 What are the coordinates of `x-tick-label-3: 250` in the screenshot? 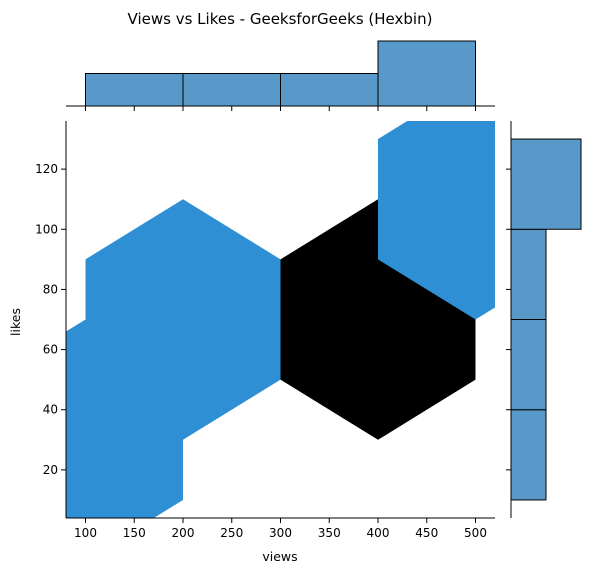 It's located at (231, 533).